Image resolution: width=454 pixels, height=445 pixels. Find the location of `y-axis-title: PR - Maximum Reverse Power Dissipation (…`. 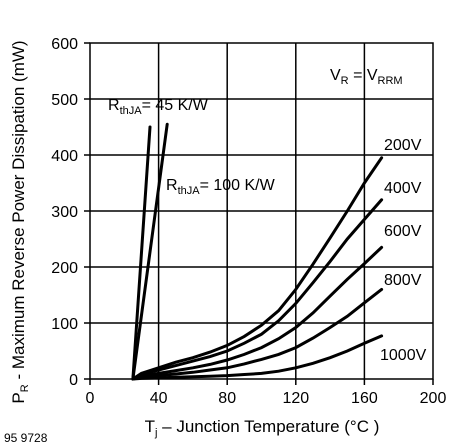

y-axis-title: PR - Maximum Reverse Power Dissipation (… is located at coordinates (20, 221).